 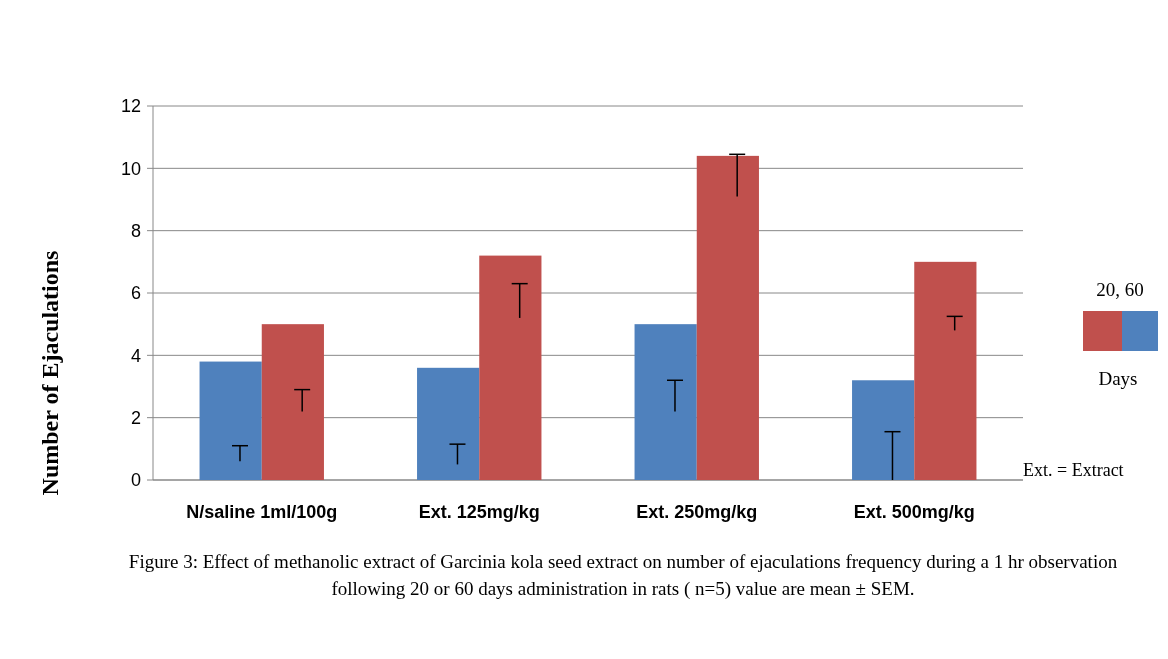 I want to click on y-tick-label: 2, so click(x=135, y=417).